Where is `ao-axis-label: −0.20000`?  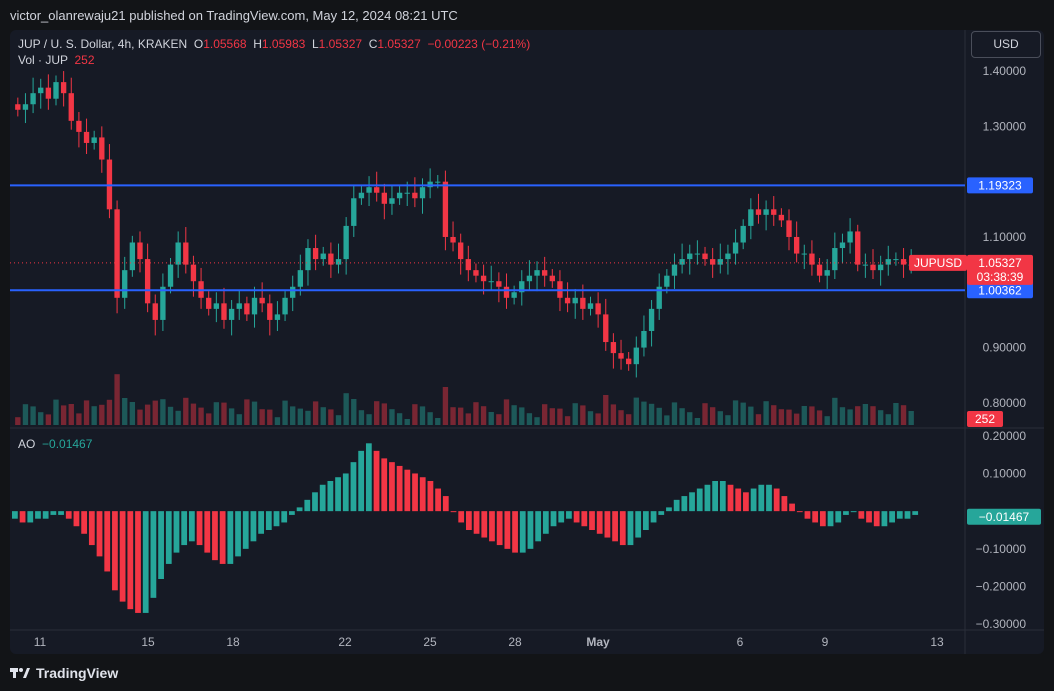 ao-axis-label: −0.20000 is located at coordinates (1001, 587).